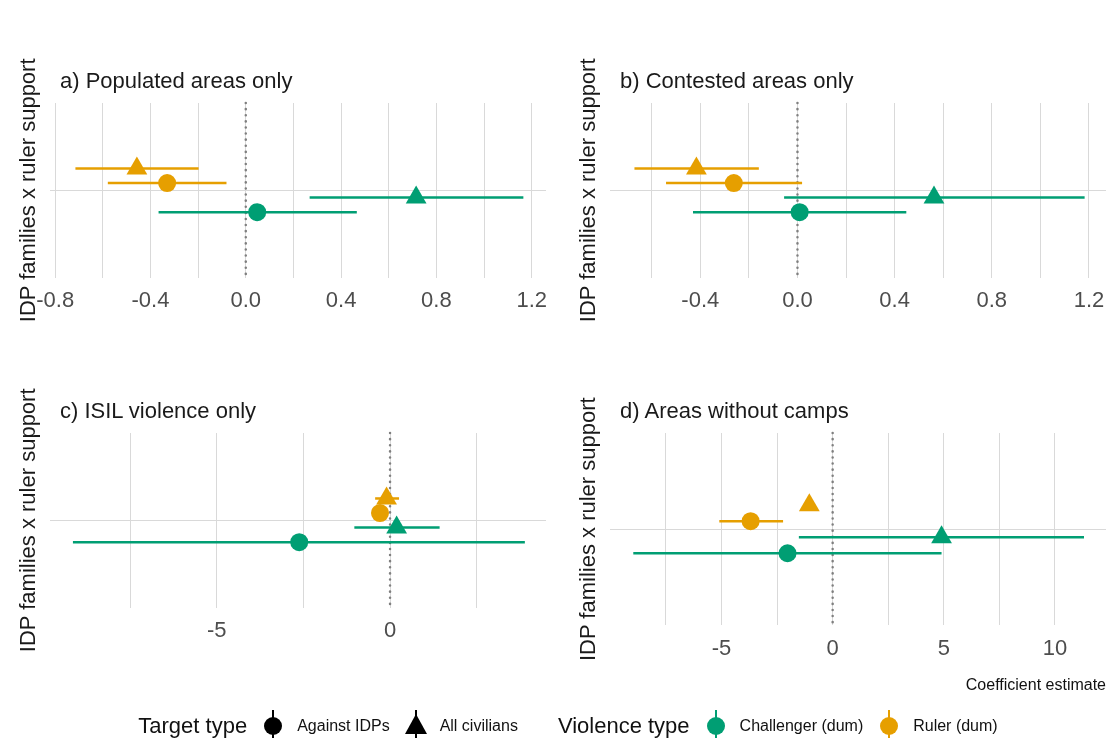 The height and width of the screenshot is (738, 1120). I want to click on x-tick-label: 5, so click(943, 647).